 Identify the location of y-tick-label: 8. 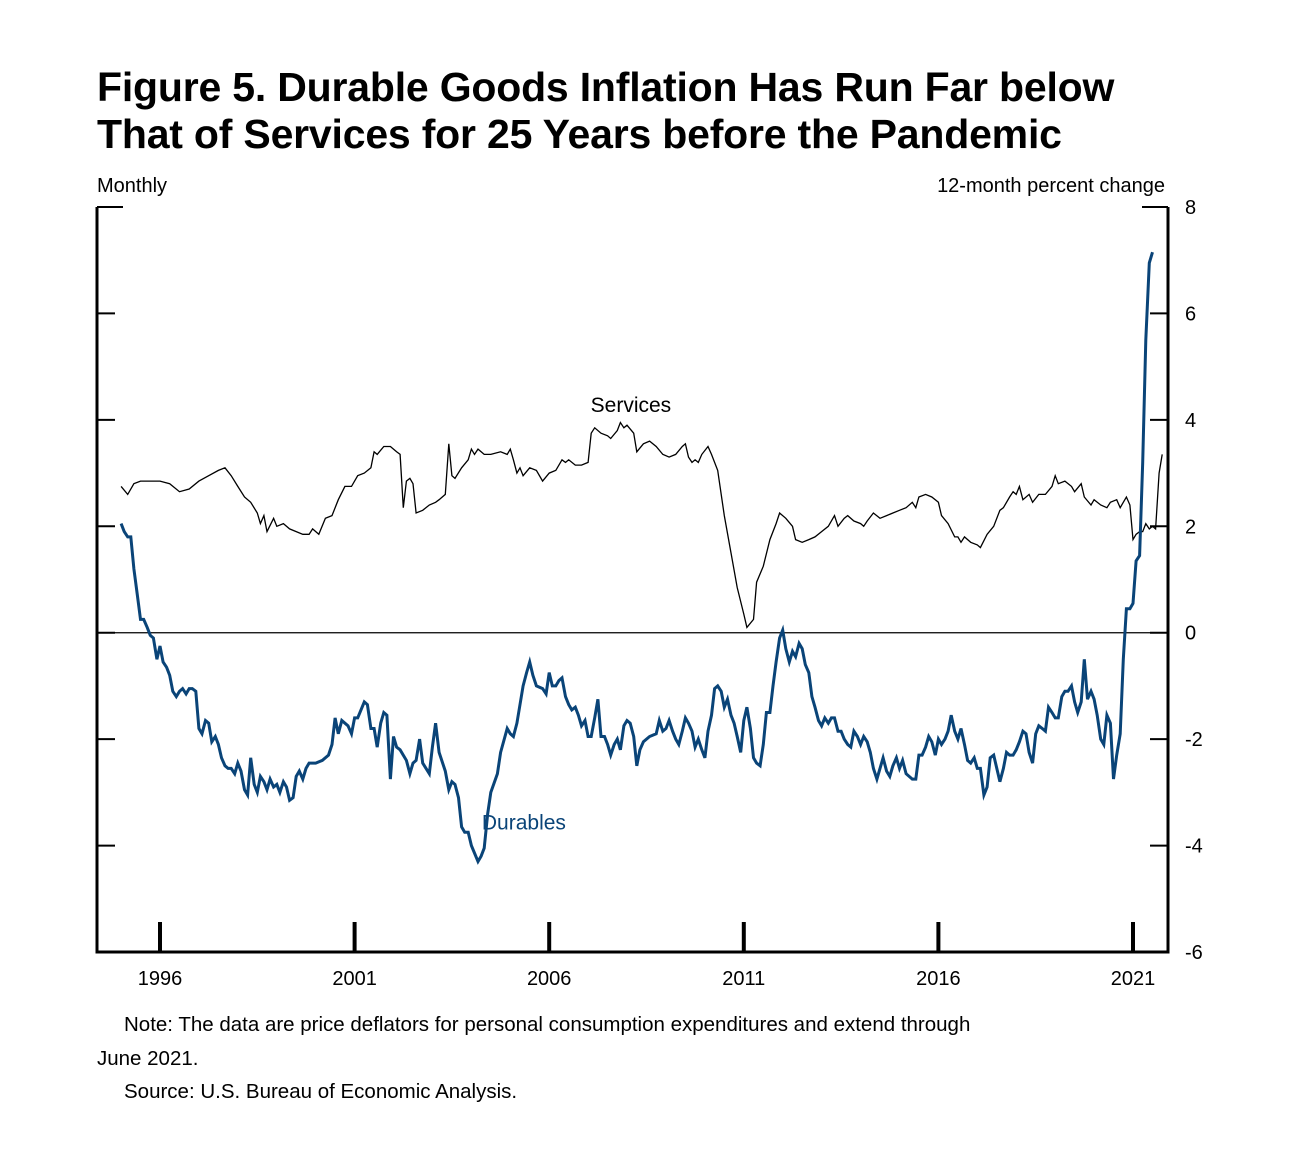
(1190, 208).